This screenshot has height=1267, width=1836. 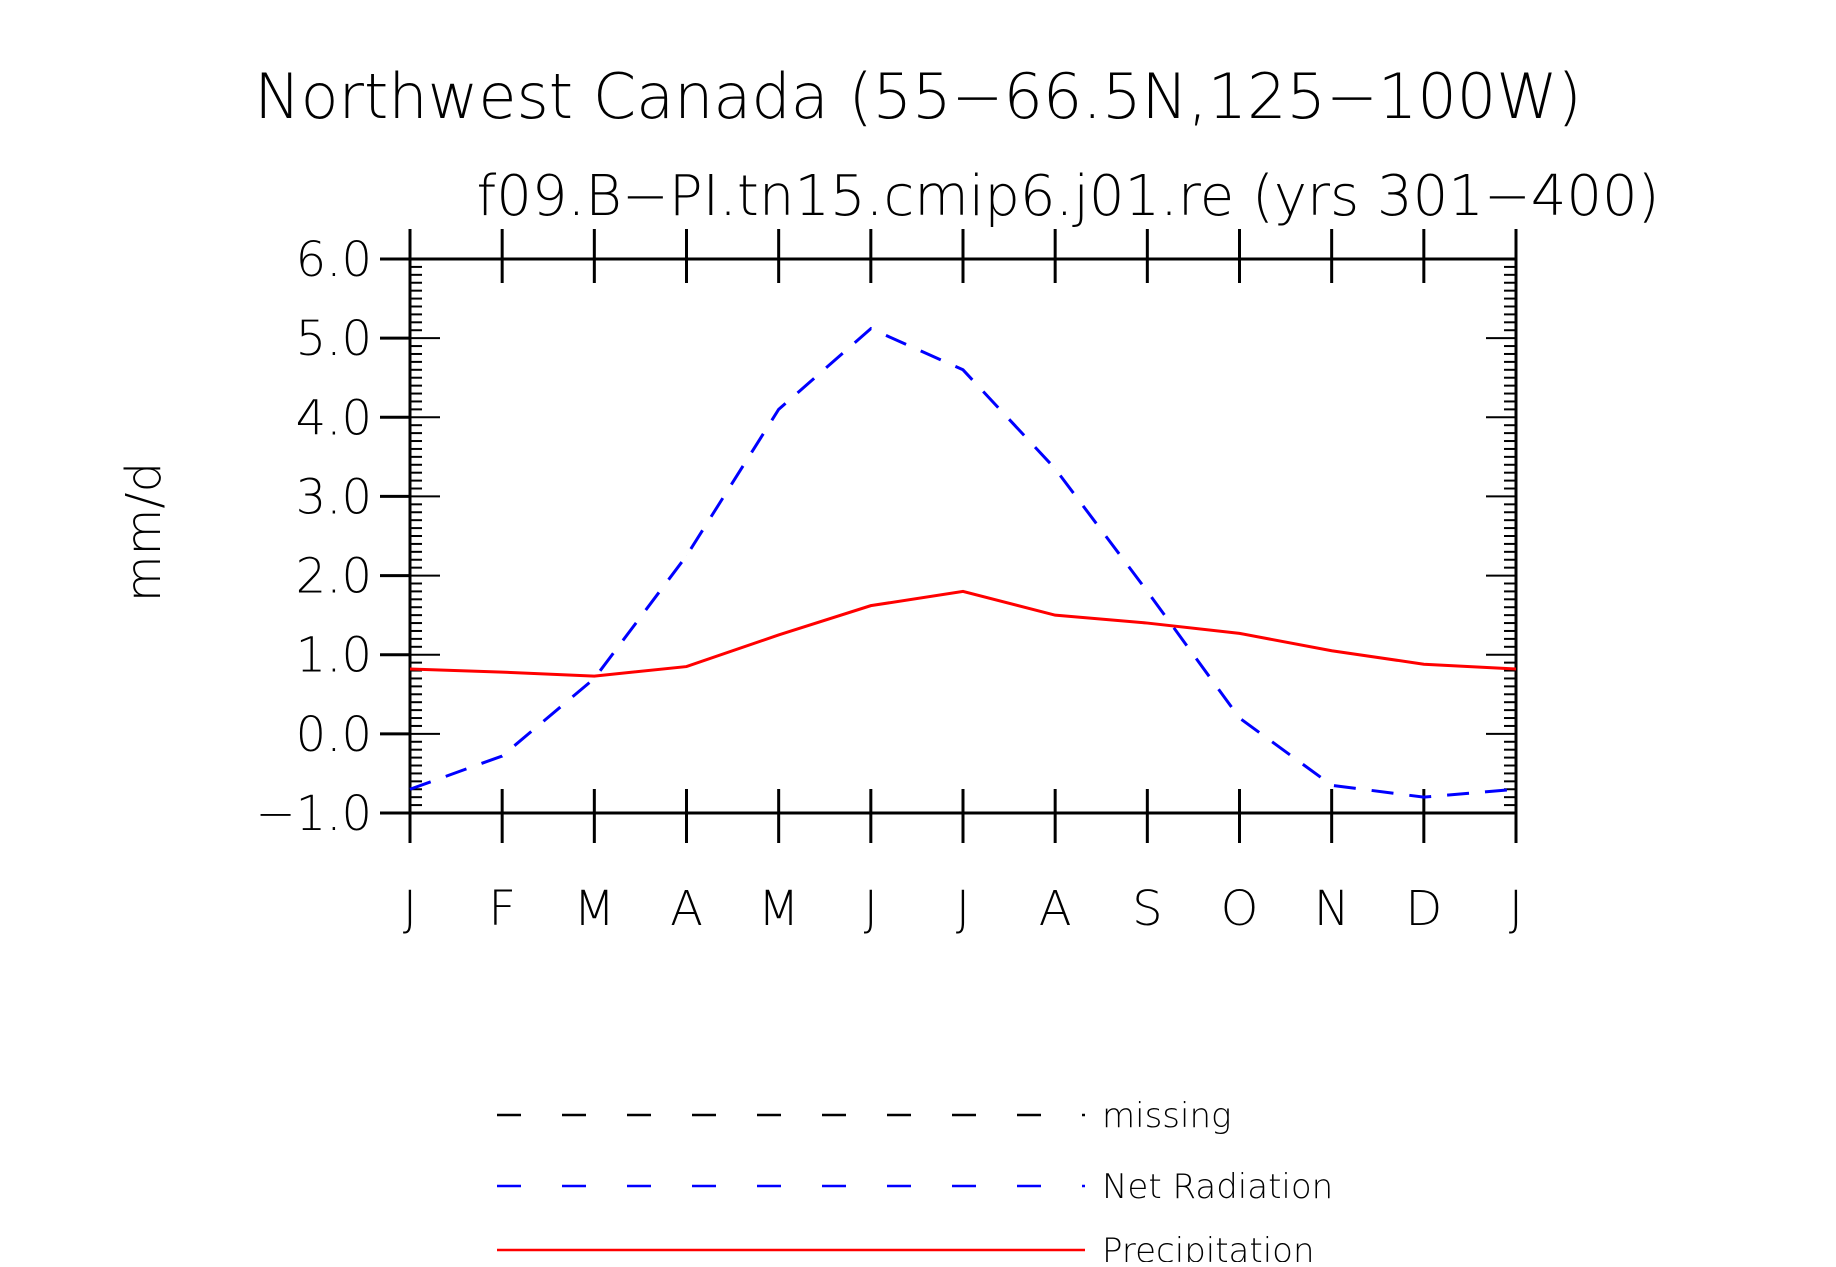 I want to click on x-tick-label: O, so click(x=1240, y=909).